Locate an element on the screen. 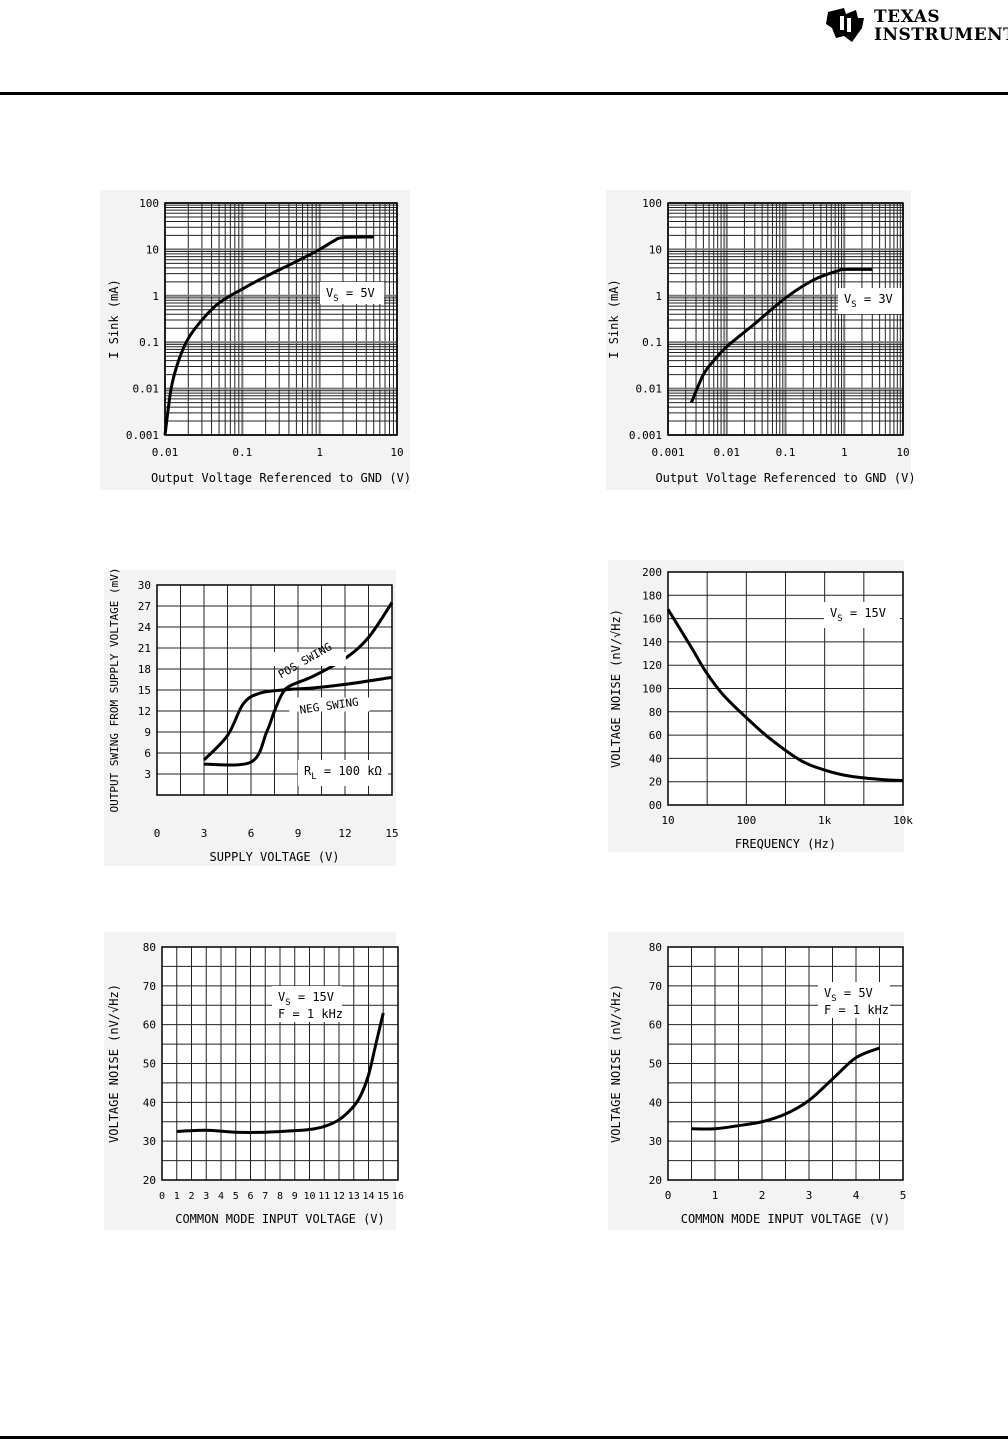 This screenshot has width=1008, height=1440. annotation-text: VS = 3V is located at coordinates (868, 301).